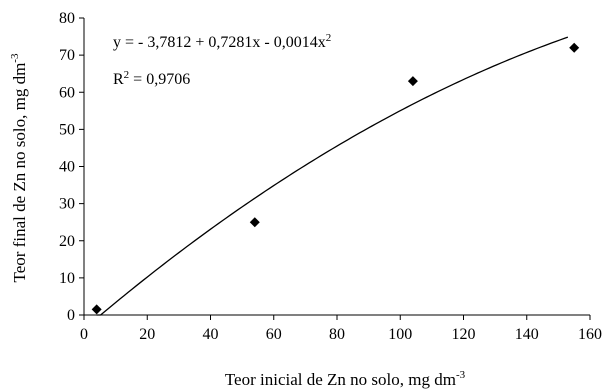 The image size is (615, 390). Describe the element at coordinates (337, 334) in the screenshot. I see `x-tick-label: 80` at that location.